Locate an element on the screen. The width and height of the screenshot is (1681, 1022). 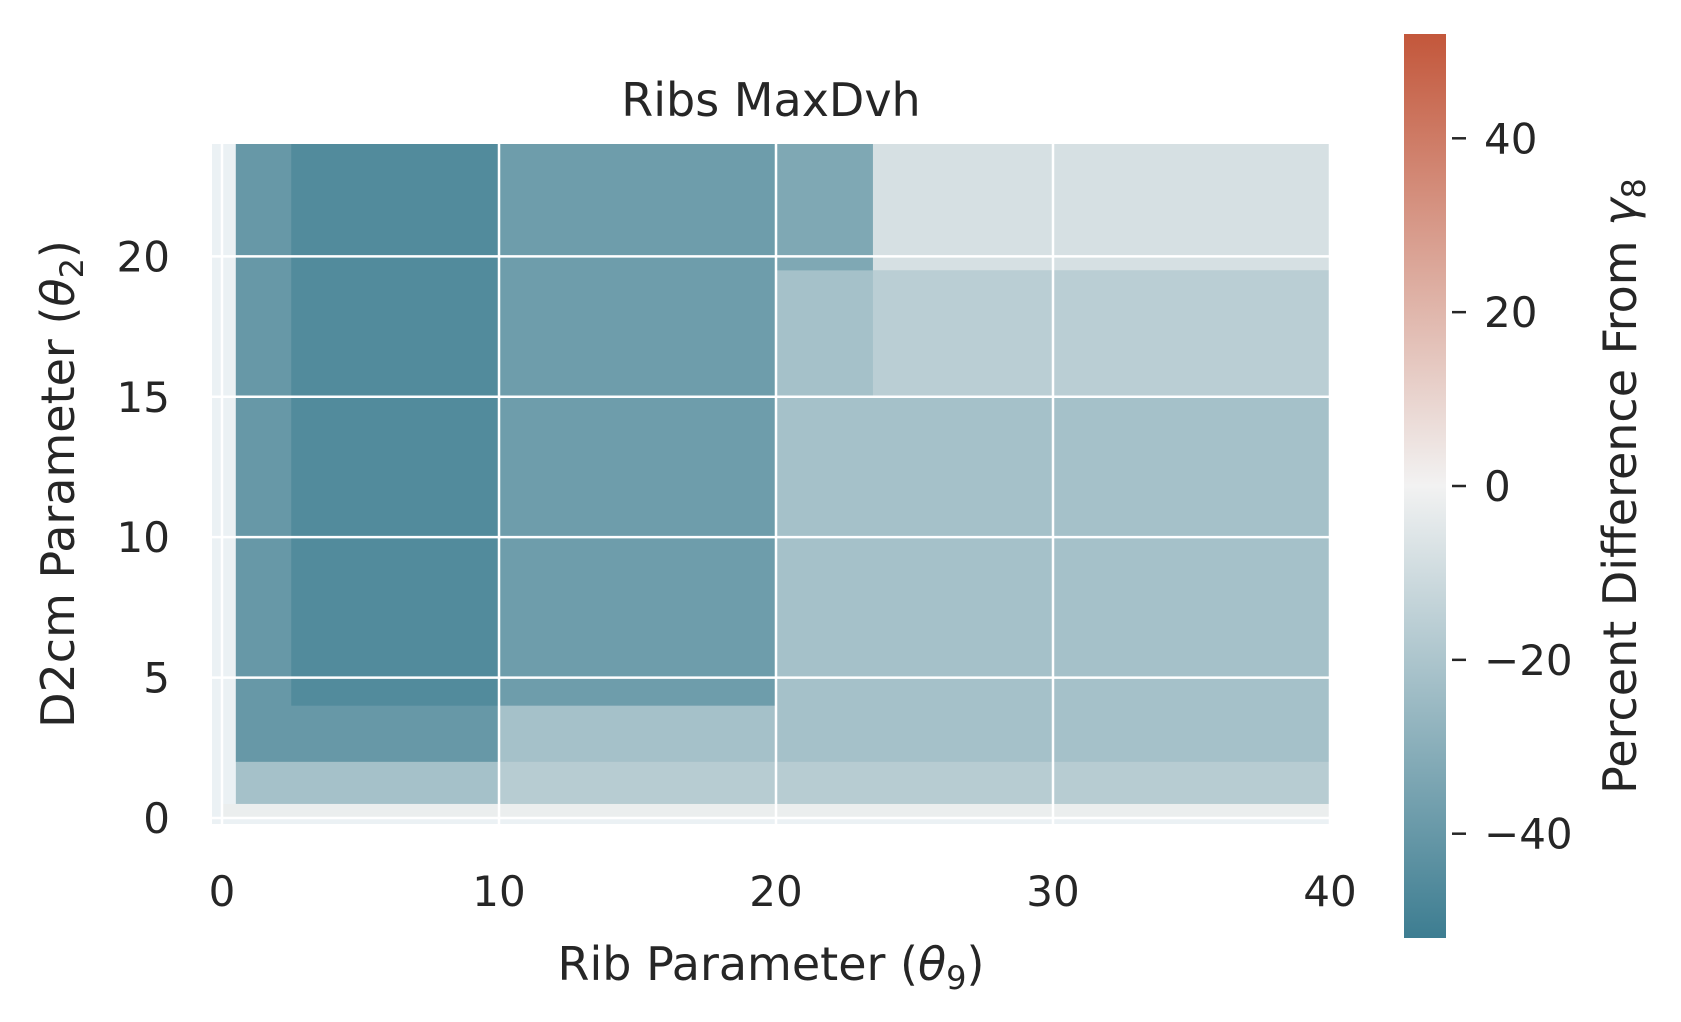
x-axis-label-sub: 9 is located at coordinates (956, 978).